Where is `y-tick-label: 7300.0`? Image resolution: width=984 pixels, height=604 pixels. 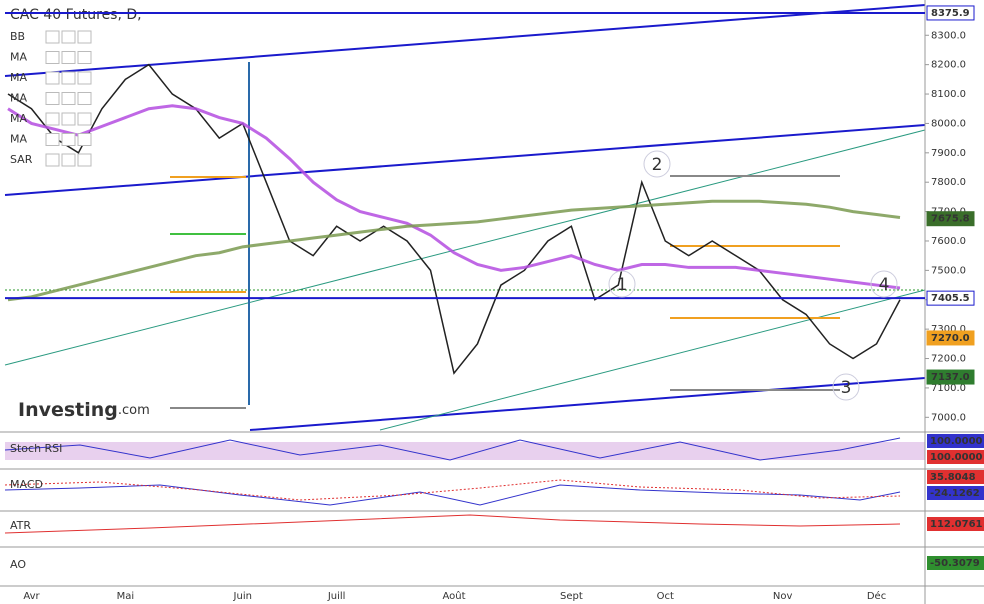
y-tick-label: 7300.0 is located at coordinates (948, 329).